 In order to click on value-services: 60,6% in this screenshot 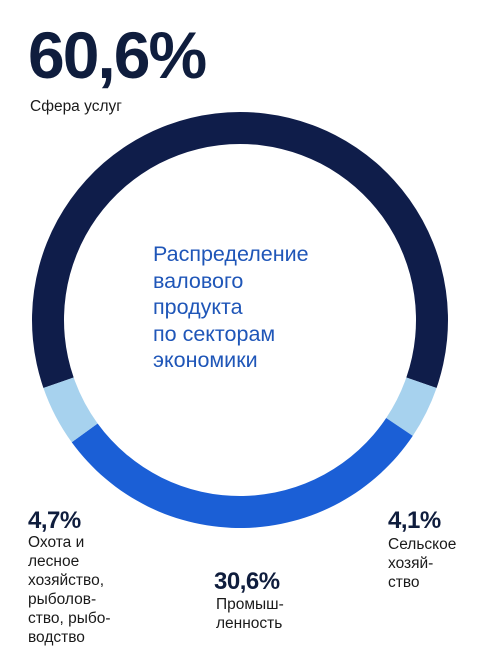, I will do `click(117, 55)`.